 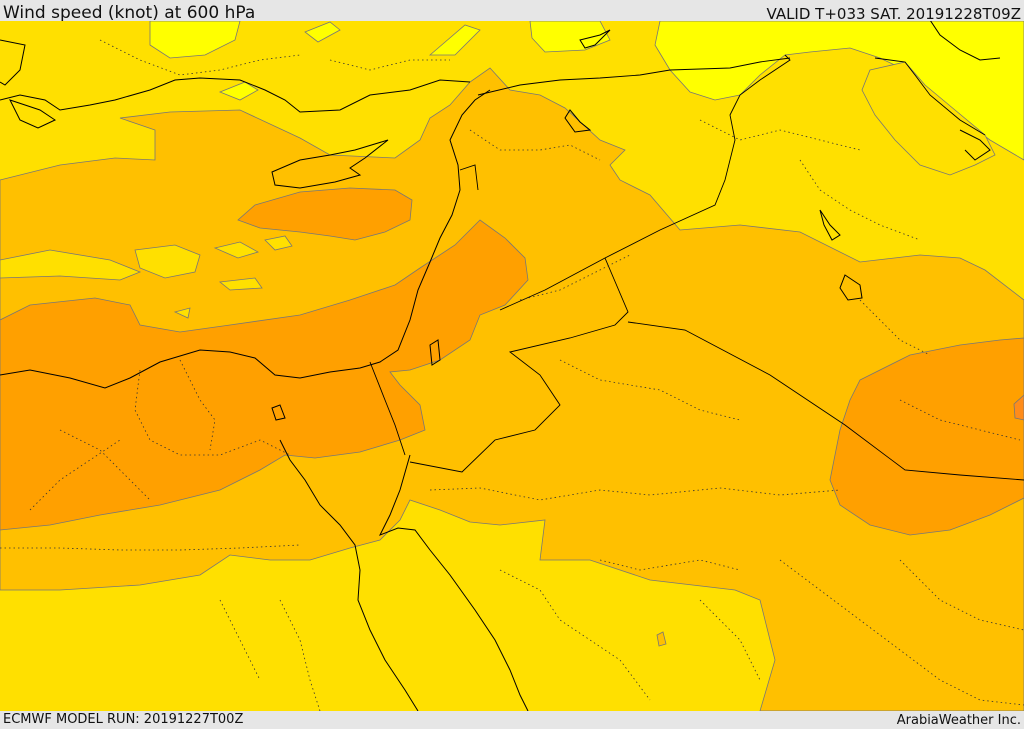 What do you see at coordinates (123, 719) in the screenshot?
I see `model-run-label: ECMWF MODEL RUN: 20191227T00Z` at bounding box center [123, 719].